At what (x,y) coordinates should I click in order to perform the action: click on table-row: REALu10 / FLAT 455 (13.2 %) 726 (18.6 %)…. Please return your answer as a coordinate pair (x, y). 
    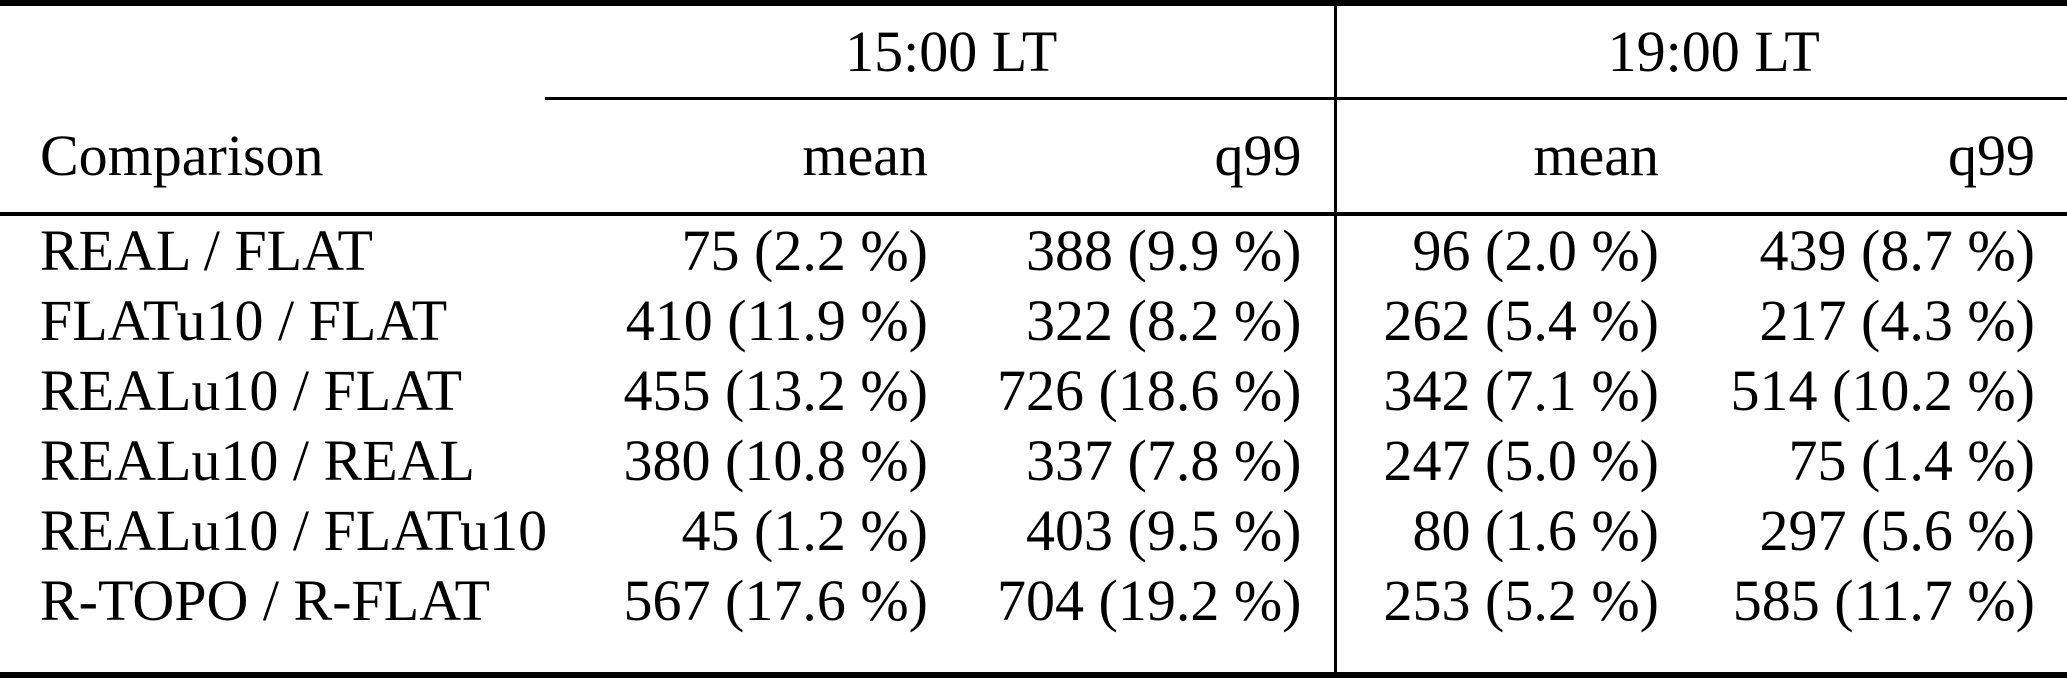
    Looking at the image, I should click on (1033, 391).